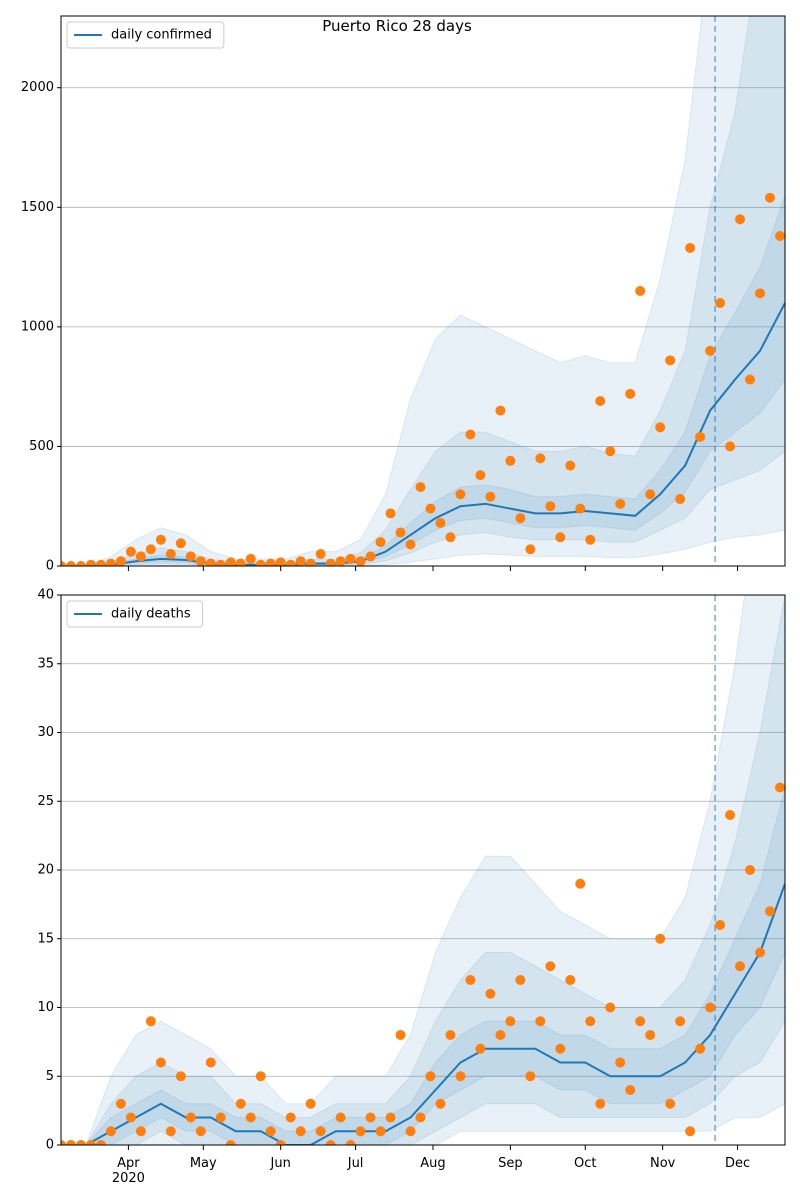  What do you see at coordinates (151, 614) in the screenshot?
I see `legend-label: daily deaths` at bounding box center [151, 614].